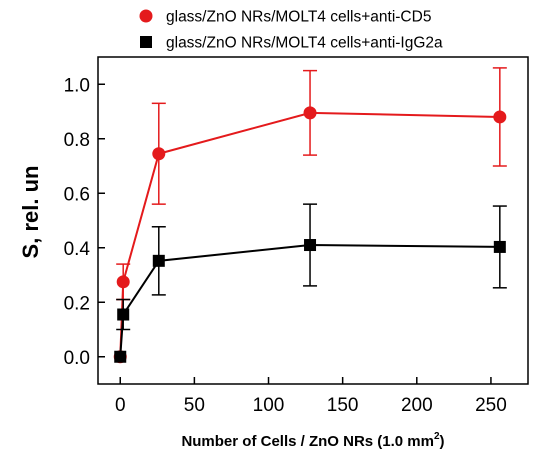 This screenshot has height=465, width=550. I want to click on x-tick-label: 250, so click(491, 405).